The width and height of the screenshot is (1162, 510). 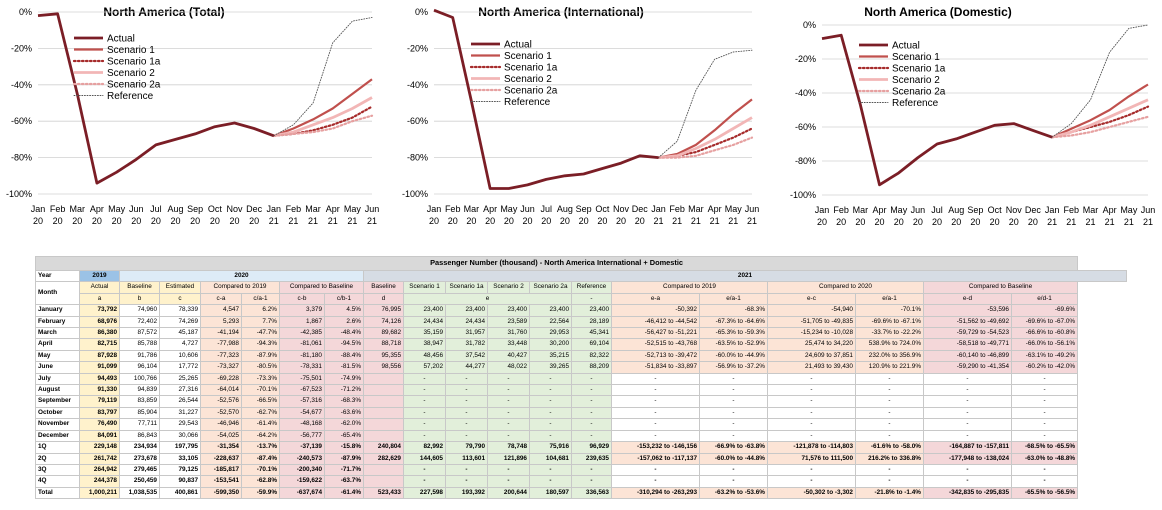 What do you see at coordinates (302, 493) in the screenshot?
I see `table-cell: -637,674` at bounding box center [302, 493].